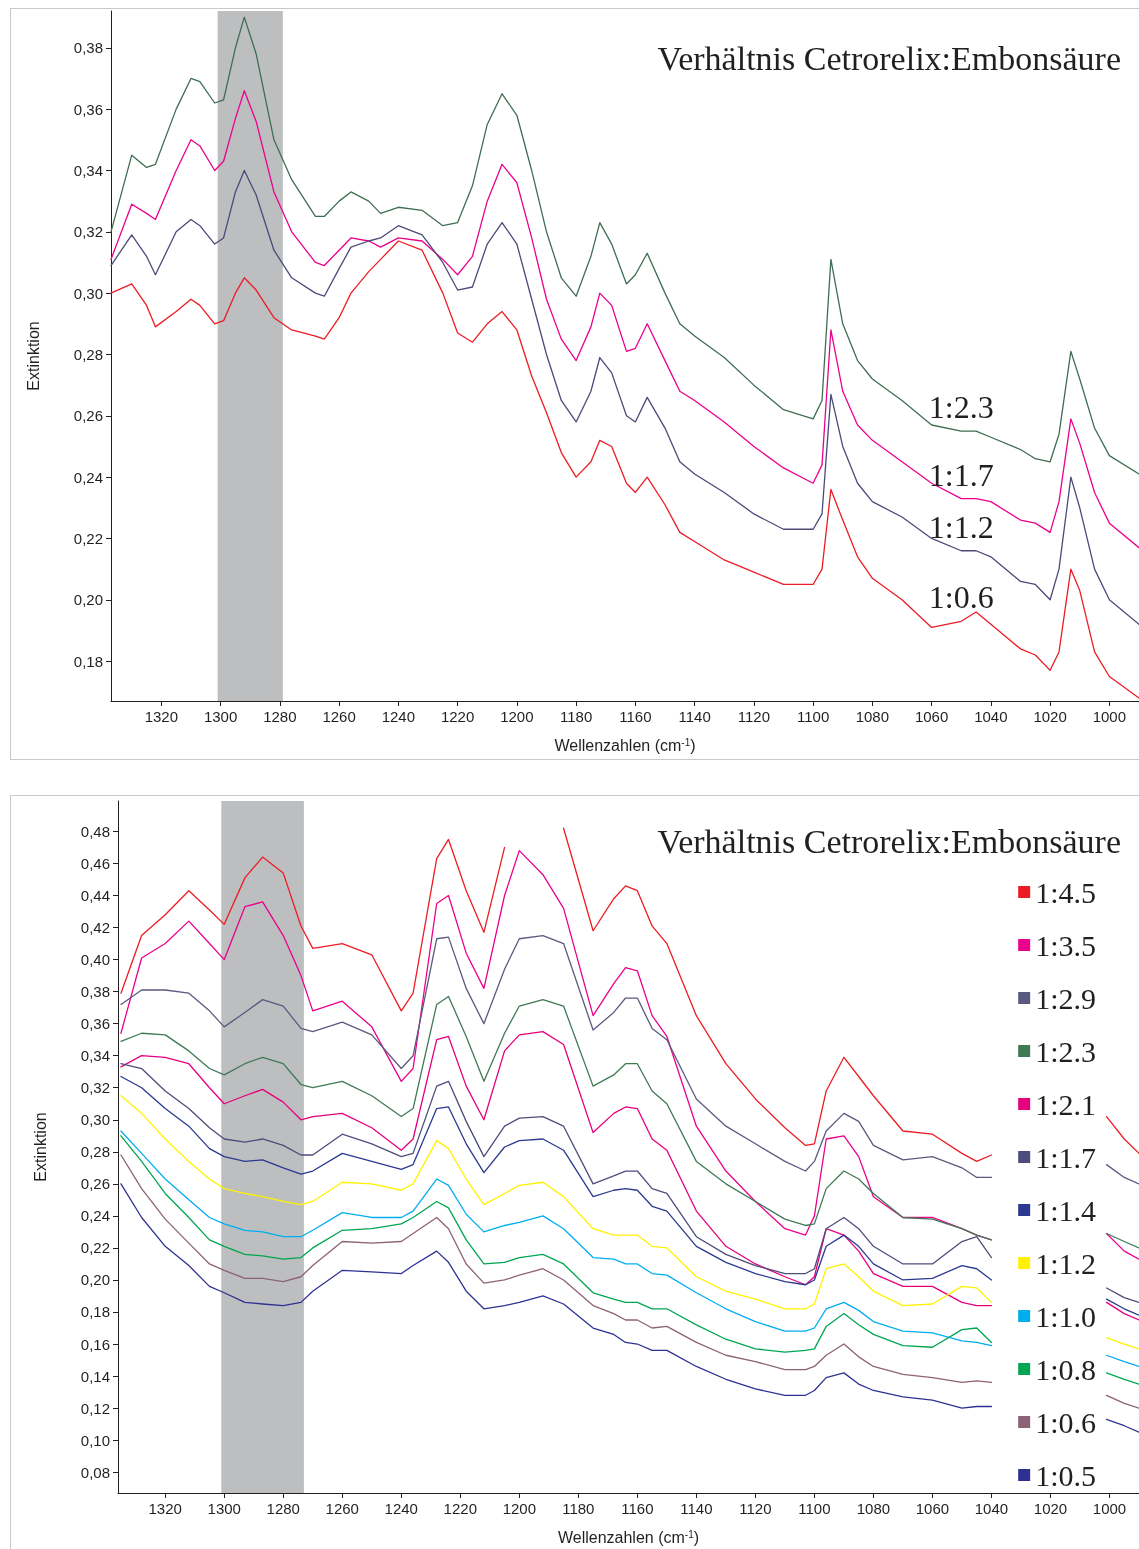  I want to click on y-tick-label: 0,10, so click(95, 1440).